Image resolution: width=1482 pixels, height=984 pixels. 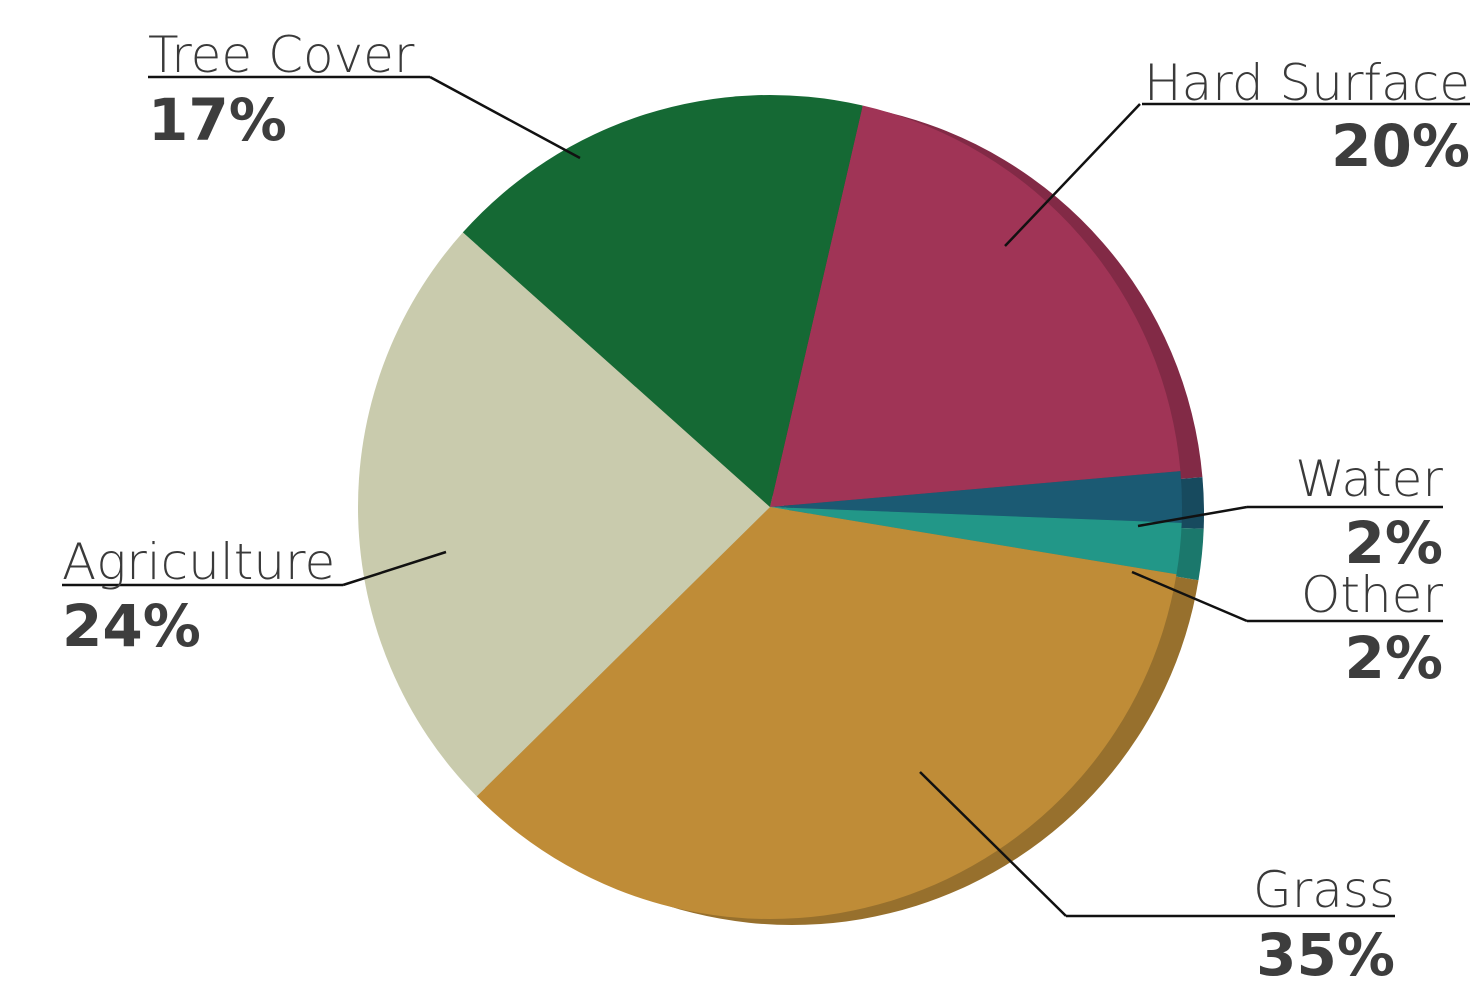 I want to click on slice-value-agriculture: 24%, so click(x=131, y=626).